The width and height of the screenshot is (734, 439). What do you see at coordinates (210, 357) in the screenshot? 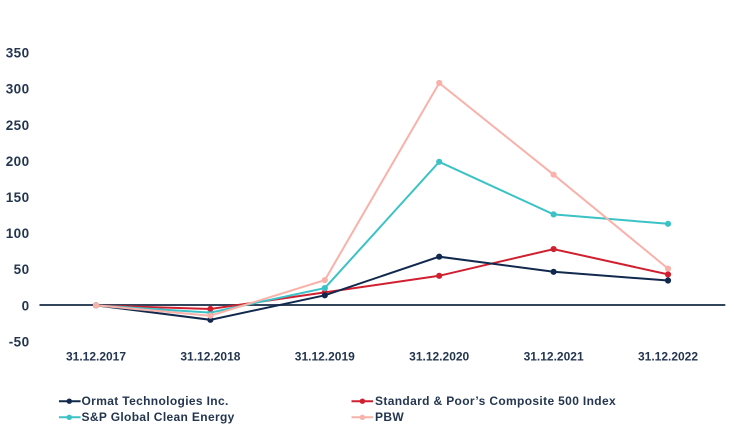
I see `svg-text: 31.12.2018` at bounding box center [210, 357].